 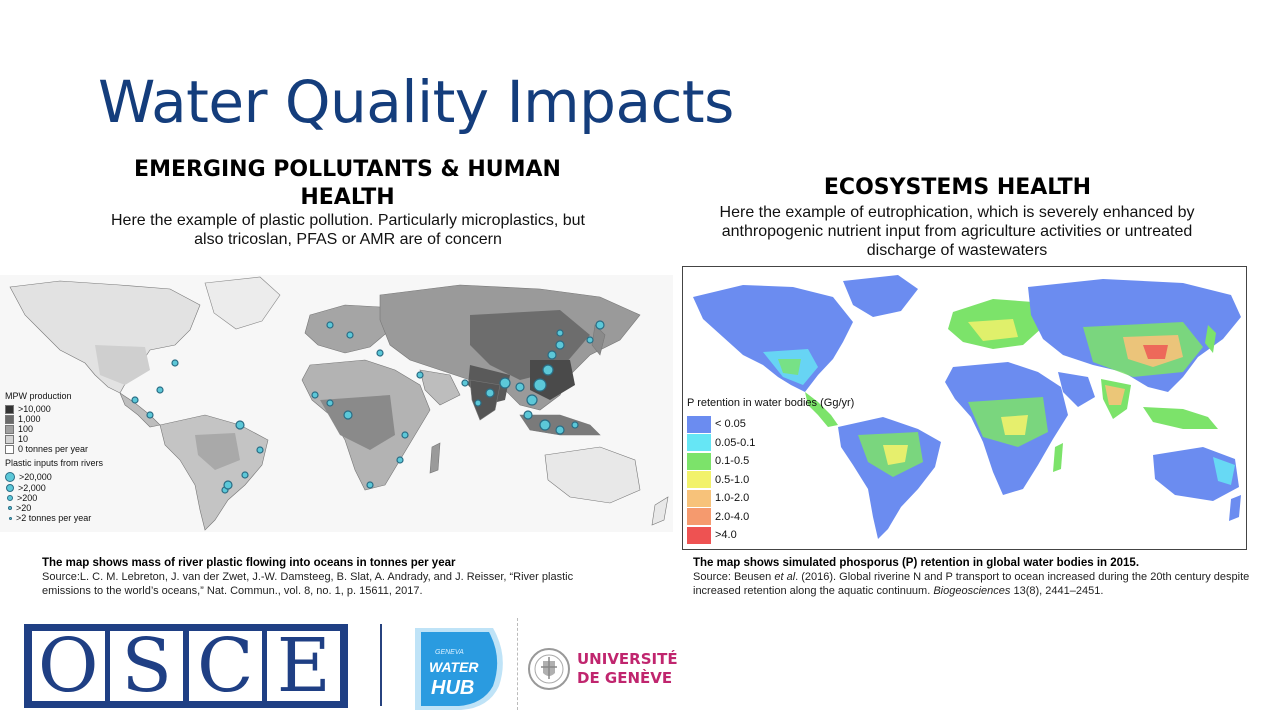 What do you see at coordinates (627, 659) in the screenshot?
I see `unige-line-1: UNIVERSITÉ` at bounding box center [627, 659].